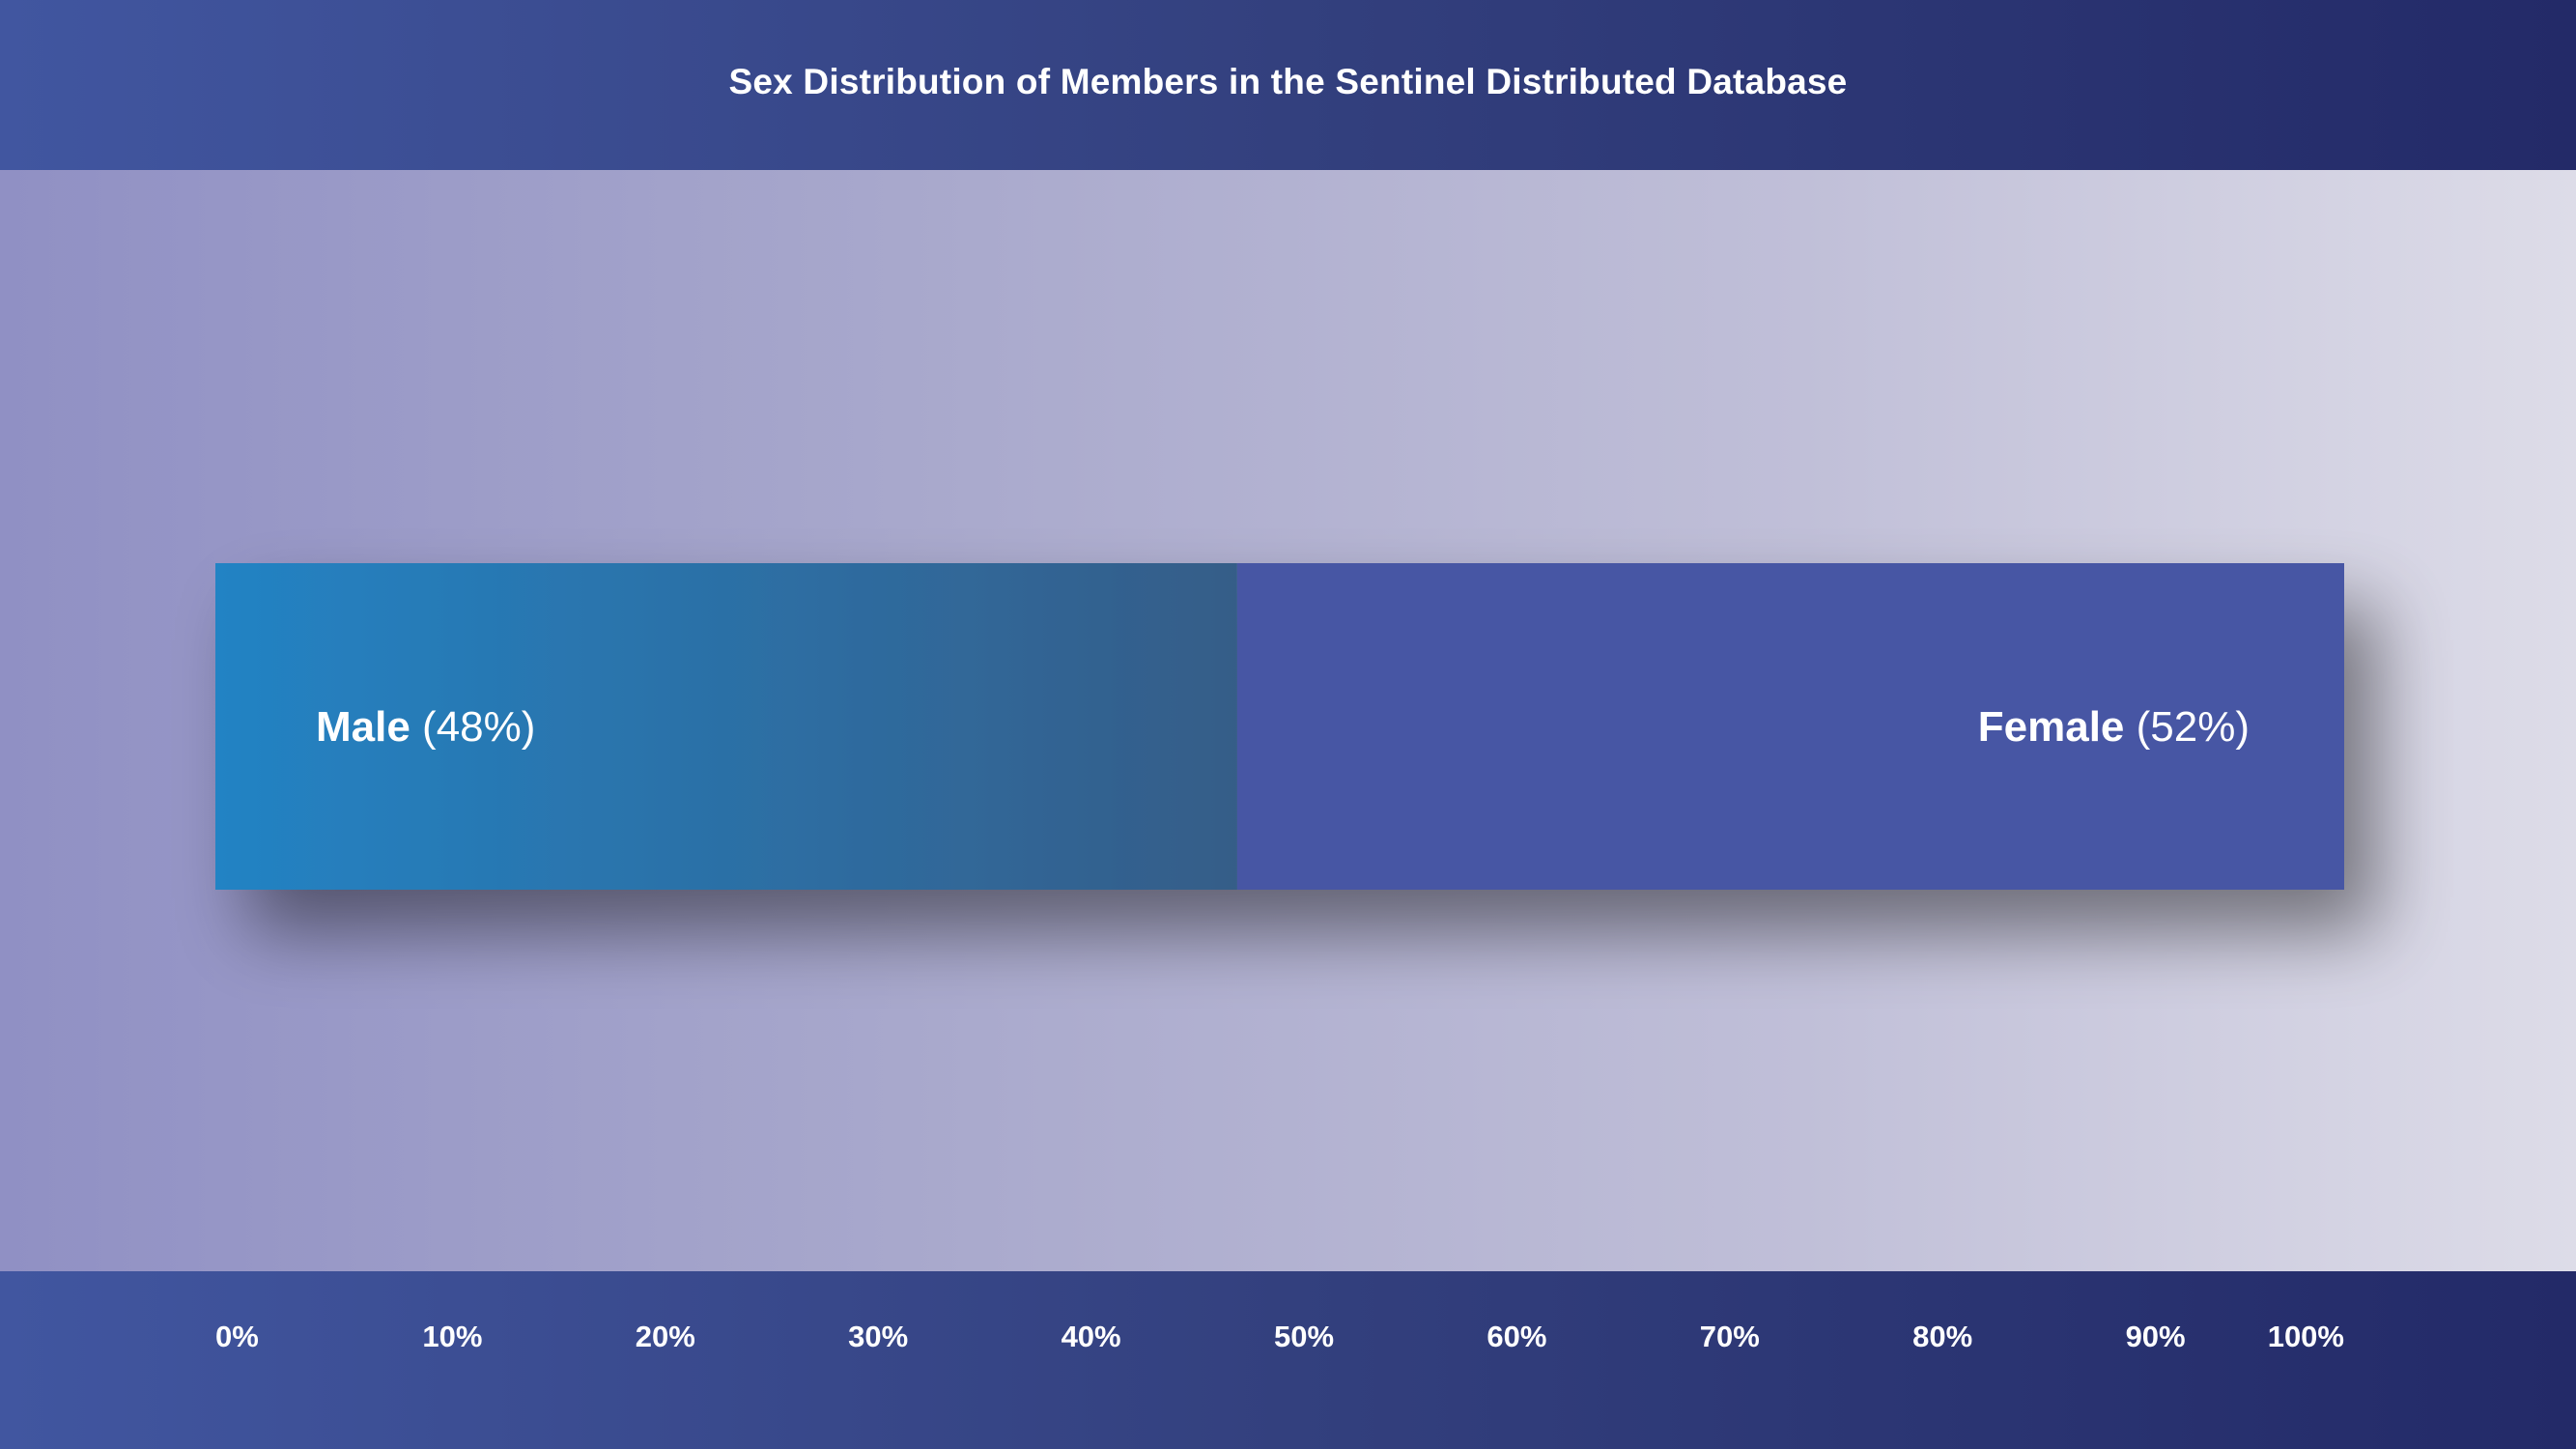 The width and height of the screenshot is (2576, 1449). What do you see at coordinates (237, 1336) in the screenshot?
I see `x-tick-label: 0%` at bounding box center [237, 1336].